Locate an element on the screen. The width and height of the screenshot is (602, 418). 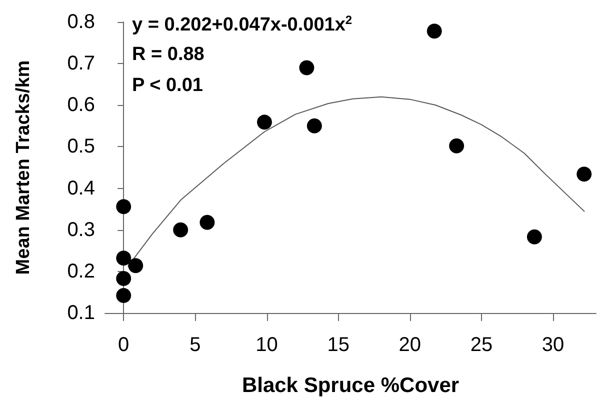
y-tick-label: 0.5 is located at coordinates (81, 147).